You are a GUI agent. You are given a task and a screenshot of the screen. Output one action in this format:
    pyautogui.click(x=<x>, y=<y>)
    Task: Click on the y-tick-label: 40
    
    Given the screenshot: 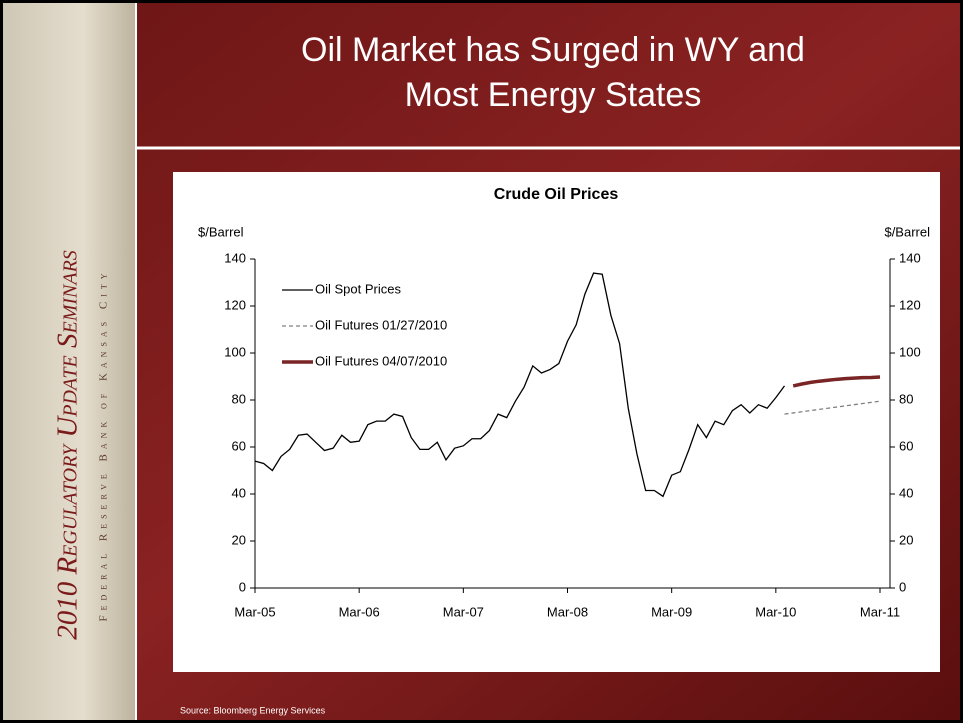 What is the action you would take?
    pyautogui.click(x=239, y=492)
    